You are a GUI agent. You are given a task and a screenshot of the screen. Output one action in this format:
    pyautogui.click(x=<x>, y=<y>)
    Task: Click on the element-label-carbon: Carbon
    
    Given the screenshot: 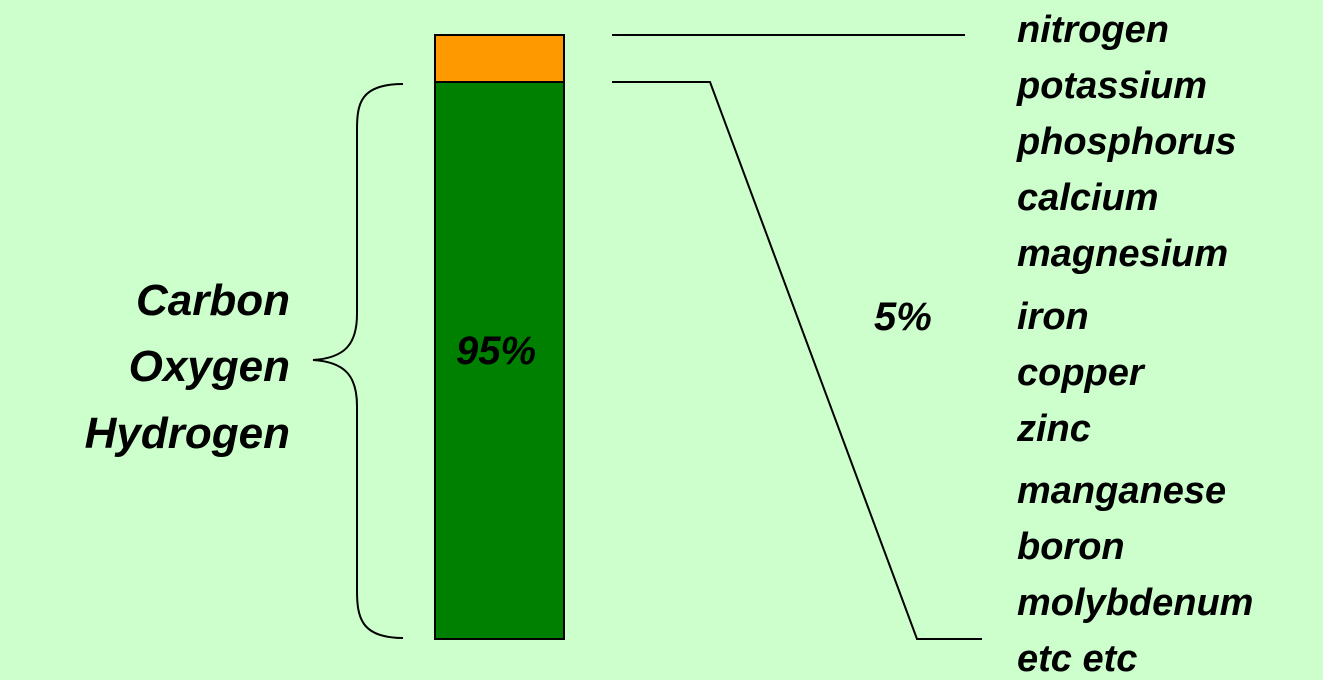 What is the action you would take?
    pyautogui.click(x=213, y=300)
    